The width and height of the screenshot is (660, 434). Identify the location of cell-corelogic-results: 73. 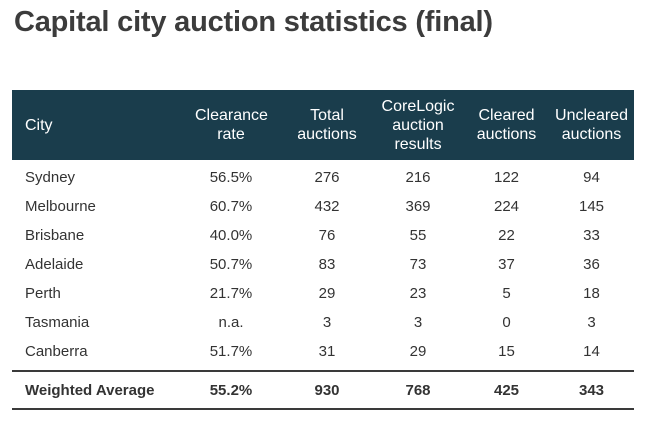
(418, 264).